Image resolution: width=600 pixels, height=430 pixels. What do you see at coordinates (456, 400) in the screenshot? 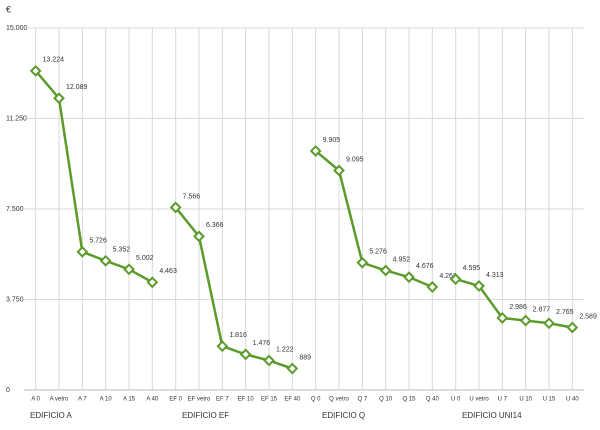
I see `x-tick-label: U 0` at bounding box center [456, 400].